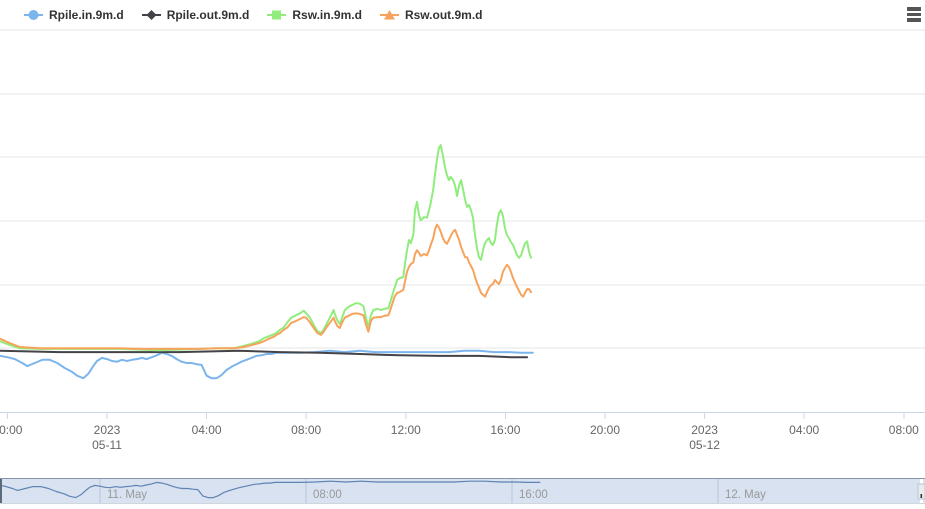 The image size is (925, 509). What do you see at coordinates (107, 445) in the screenshot?
I see `x-axis-label-date: 05-11` at bounding box center [107, 445].